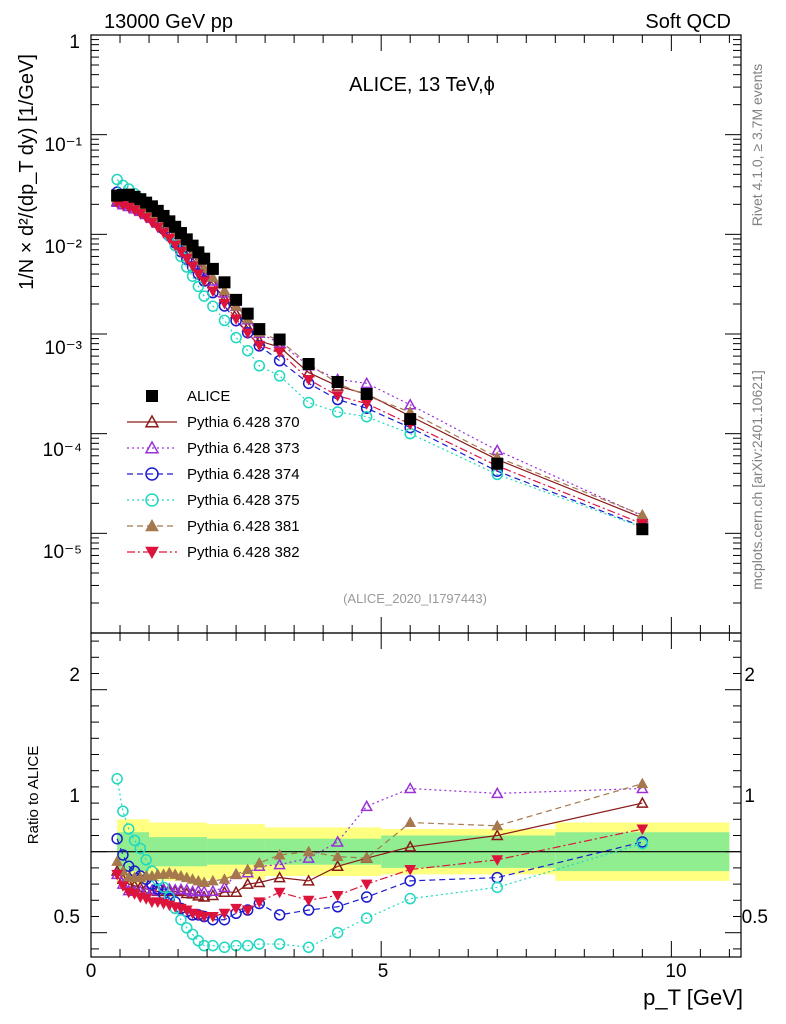 This screenshot has height=1024, width=786. I want to click on ratio-y-tick-label-right: 1, so click(749, 796).